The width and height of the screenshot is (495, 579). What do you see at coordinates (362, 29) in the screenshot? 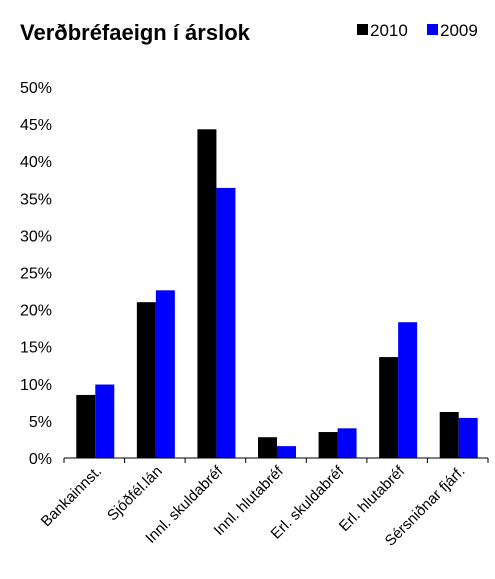
I see `legend-swatch-2010` at bounding box center [362, 29].